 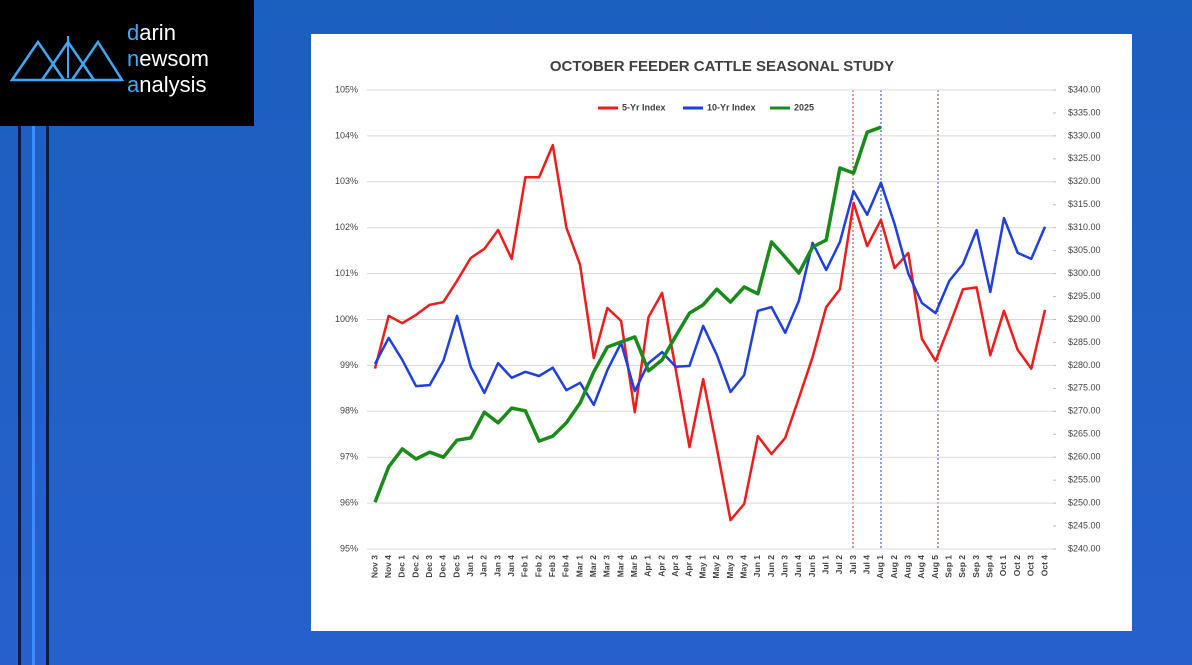 I want to click on y-tick-label: 105%, so click(x=346, y=89).